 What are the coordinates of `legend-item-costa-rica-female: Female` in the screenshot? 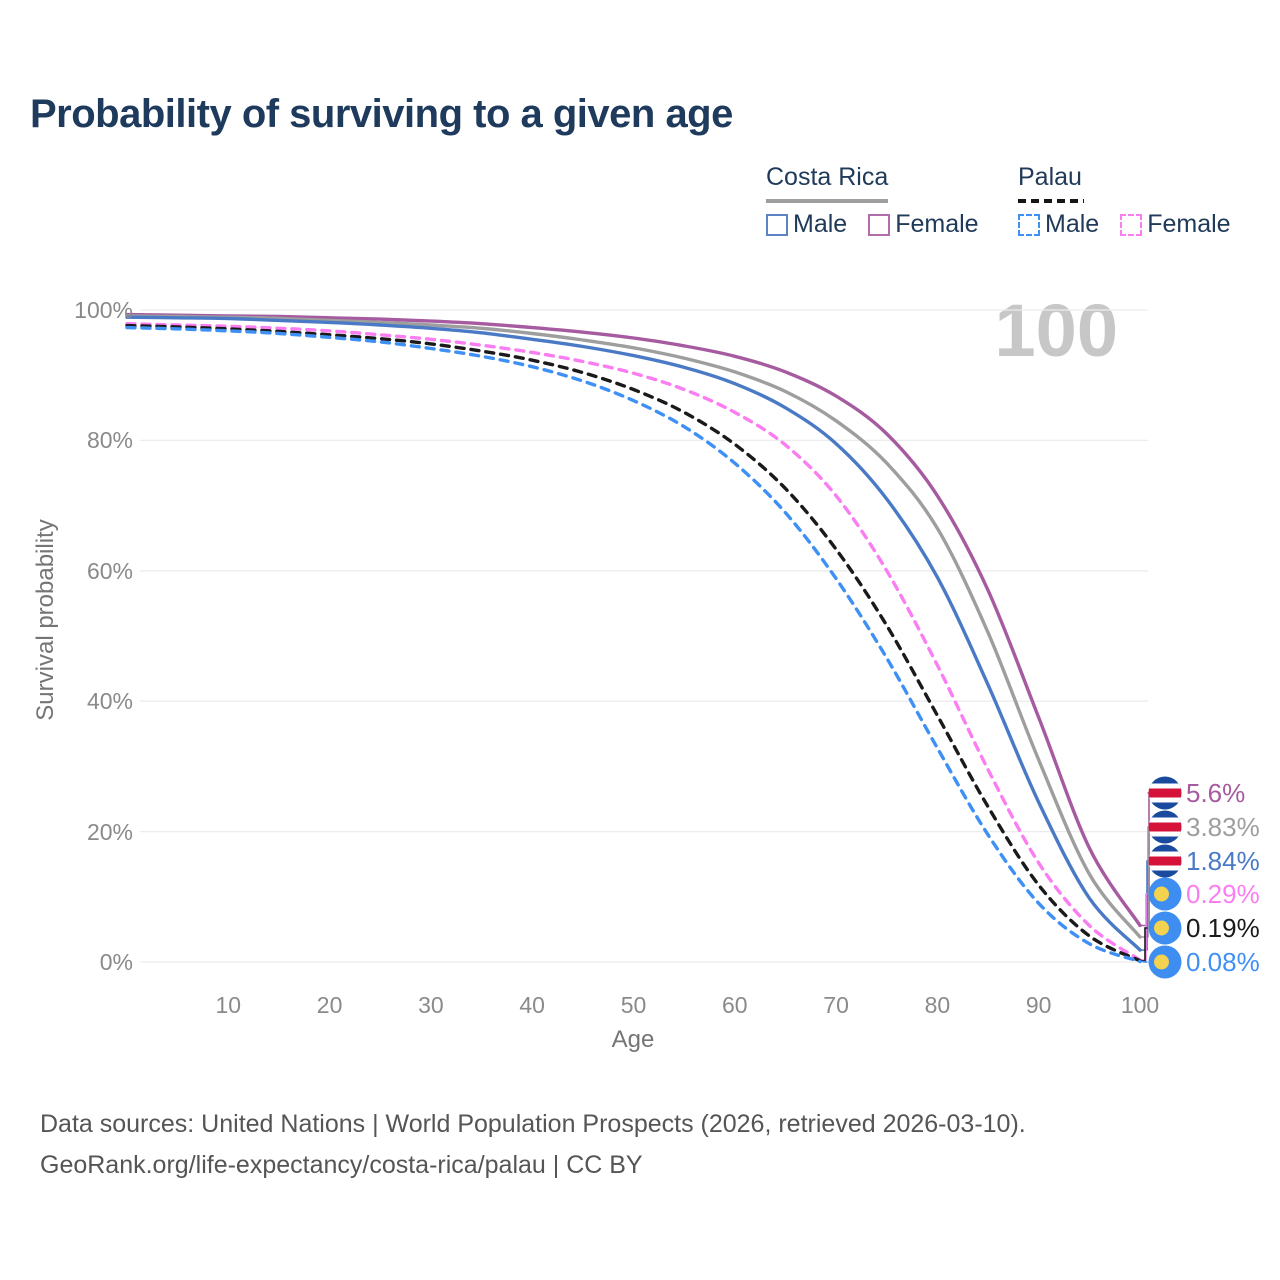 It's located at (923, 224).